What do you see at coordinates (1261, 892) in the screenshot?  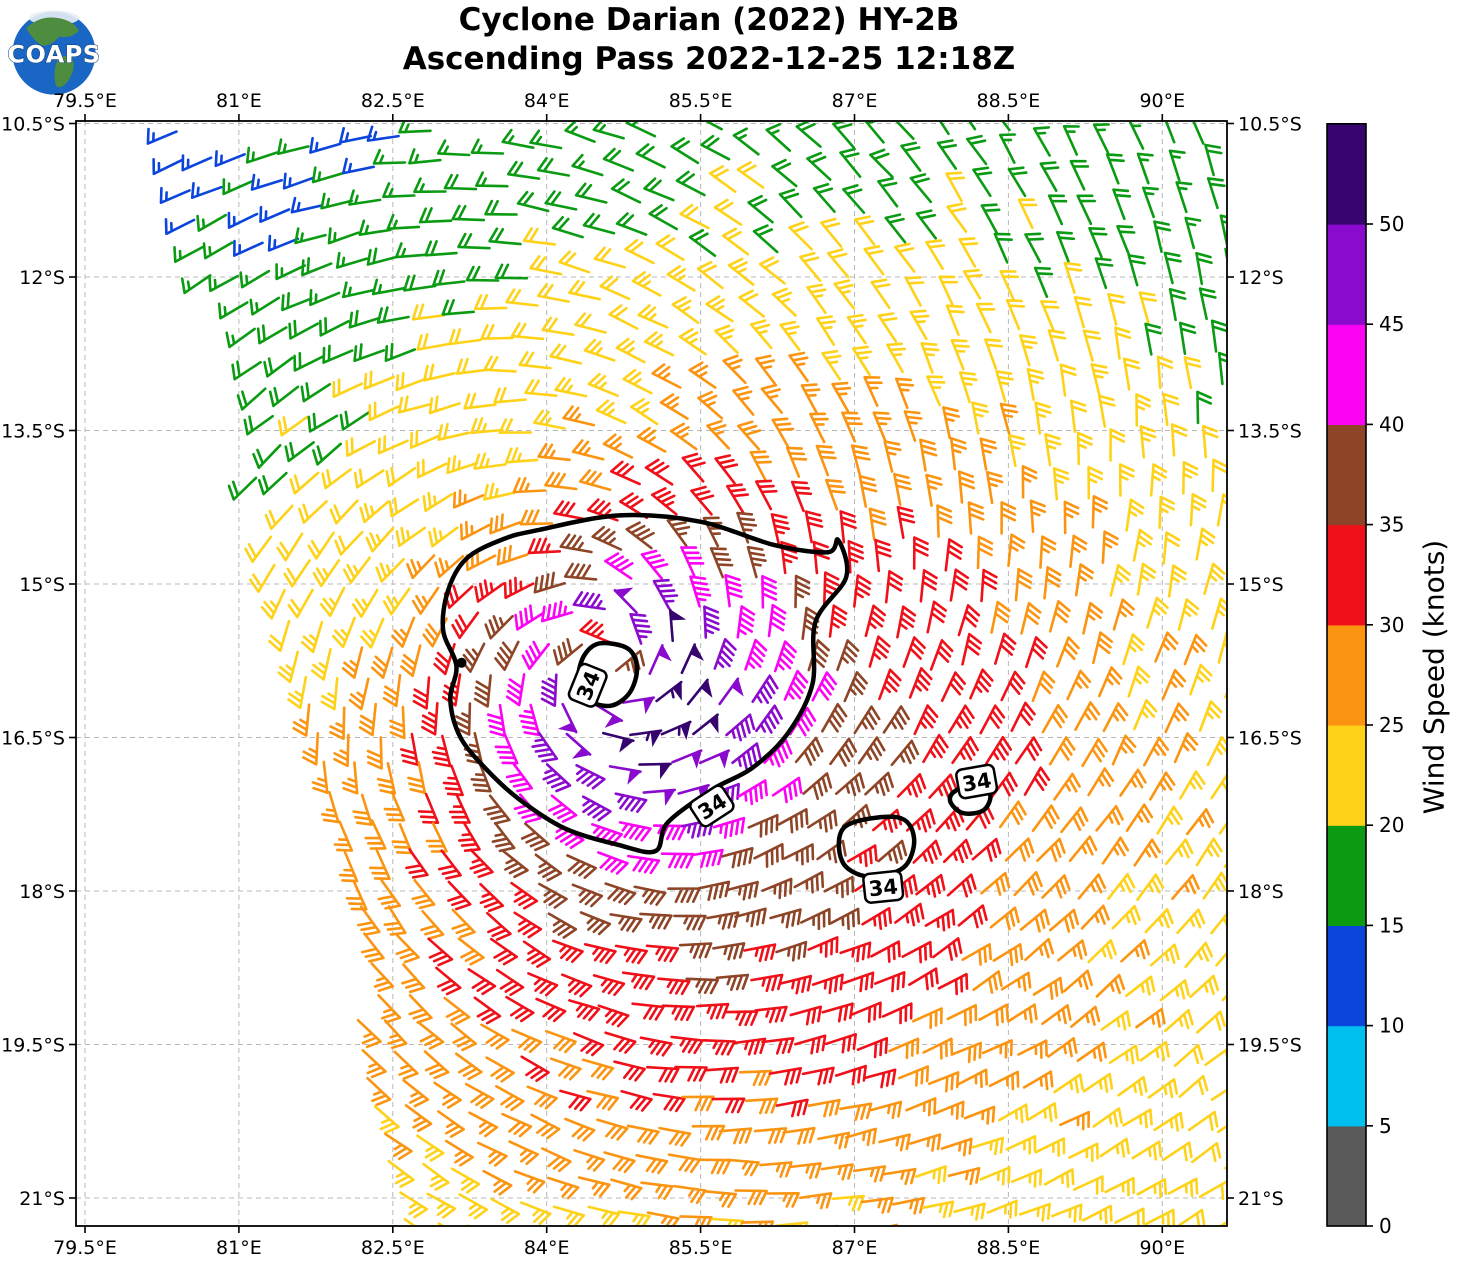 I see `y-tick-label-right: 18°S` at bounding box center [1261, 892].